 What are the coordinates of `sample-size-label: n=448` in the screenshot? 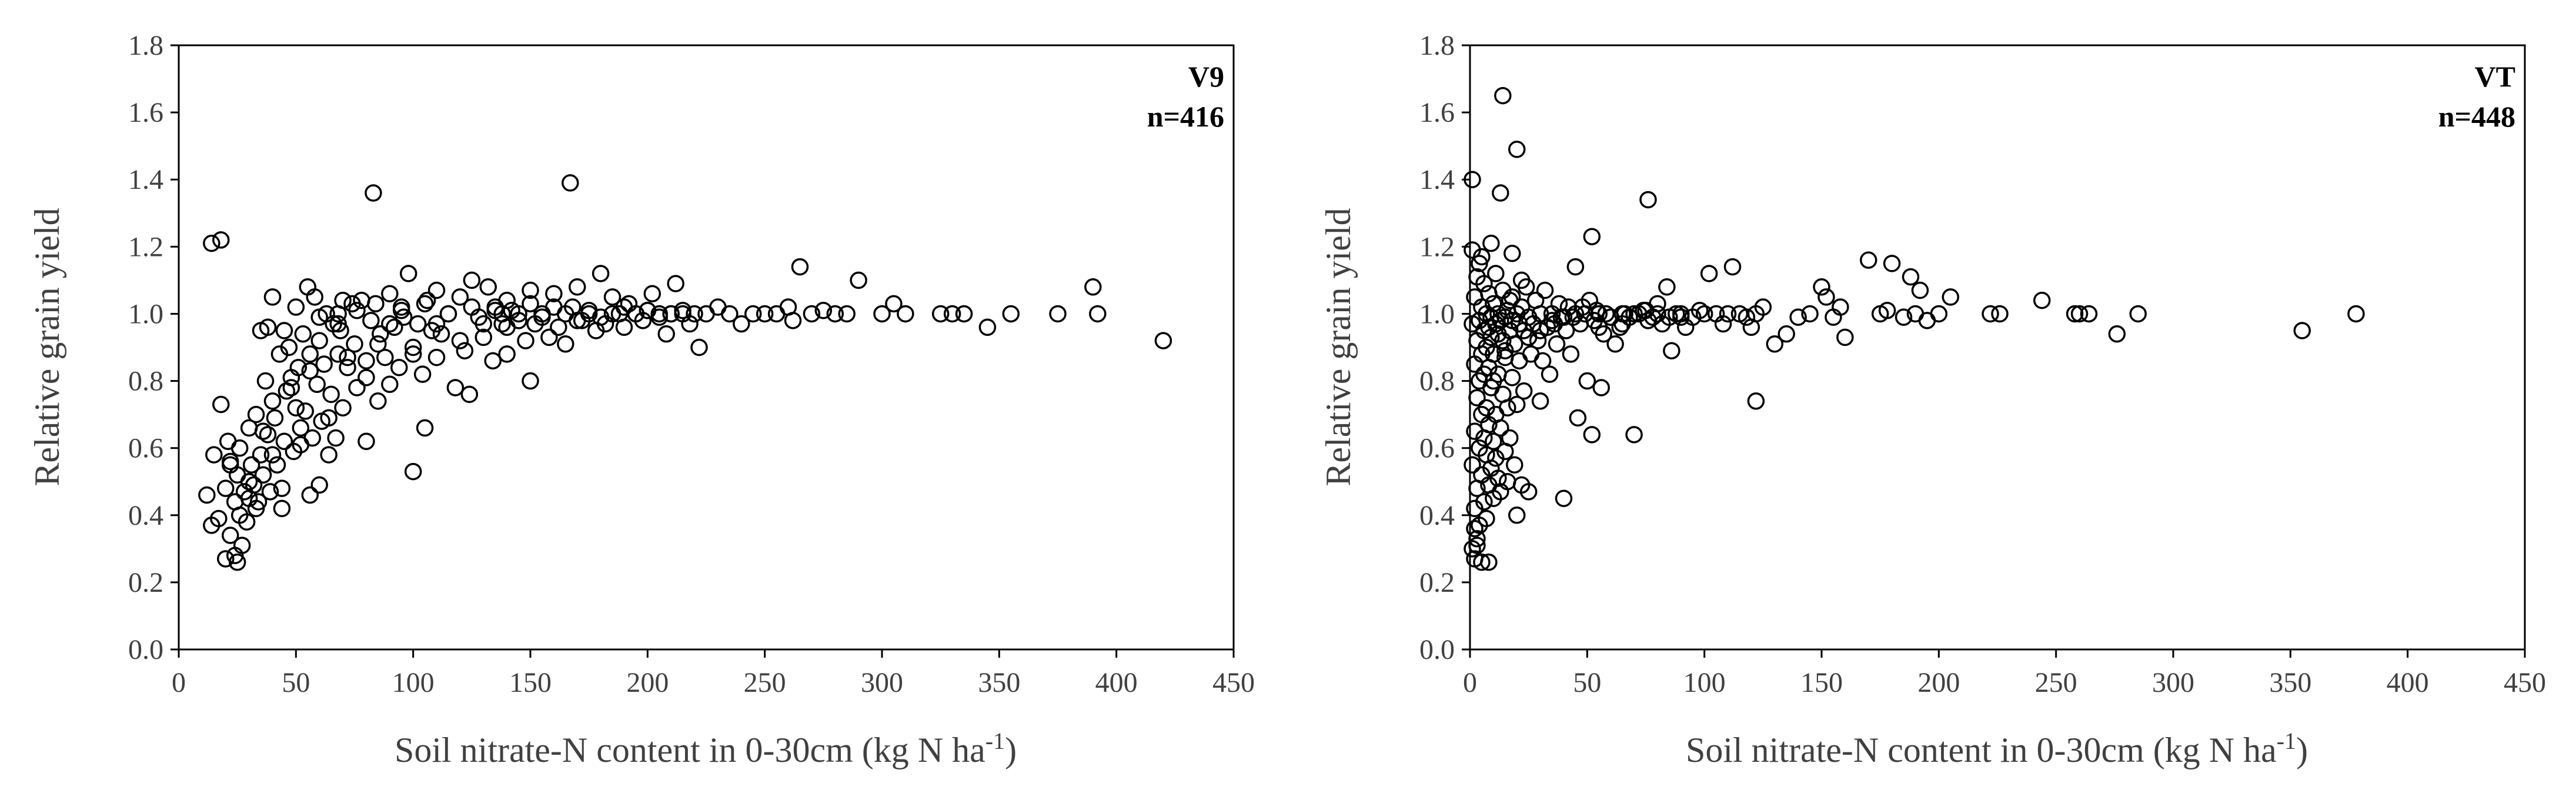 It's located at (2476, 116).